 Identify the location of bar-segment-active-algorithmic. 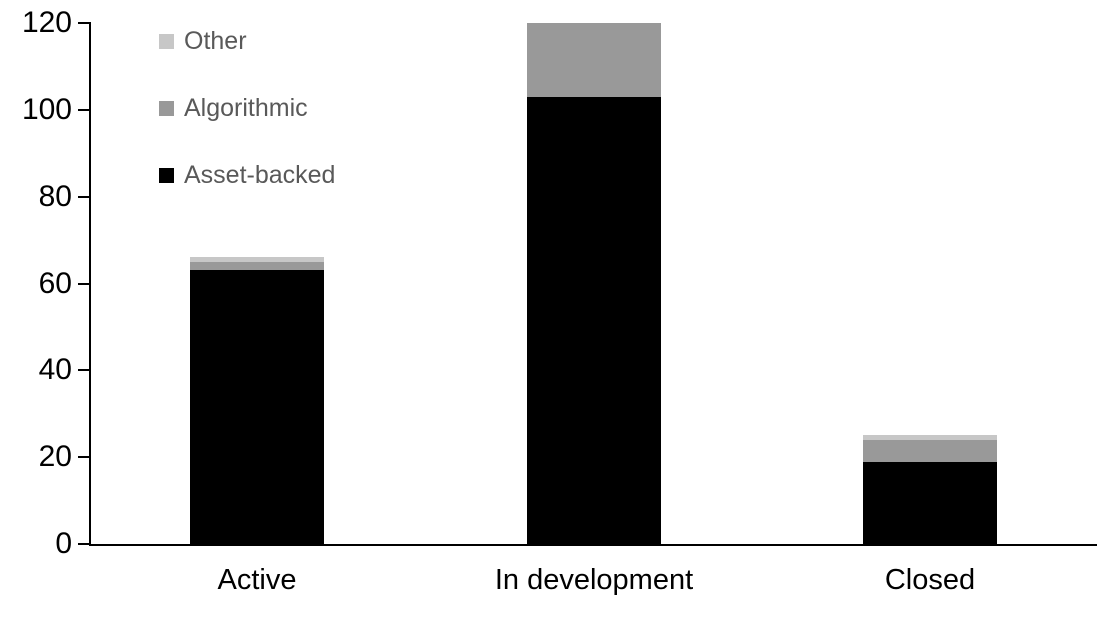
(257, 266).